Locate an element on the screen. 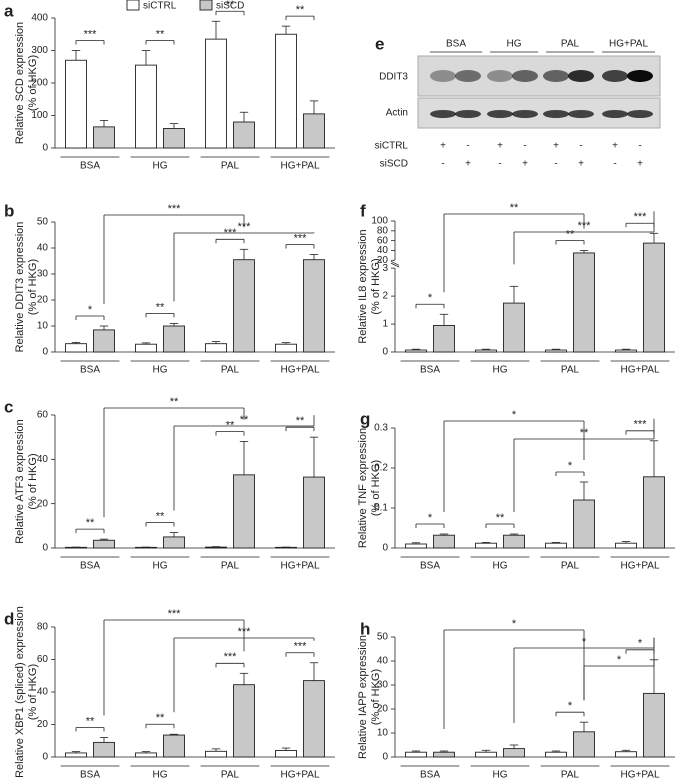  y-axis-label: Relative DDIT3 expression is located at coordinates (20, 287).